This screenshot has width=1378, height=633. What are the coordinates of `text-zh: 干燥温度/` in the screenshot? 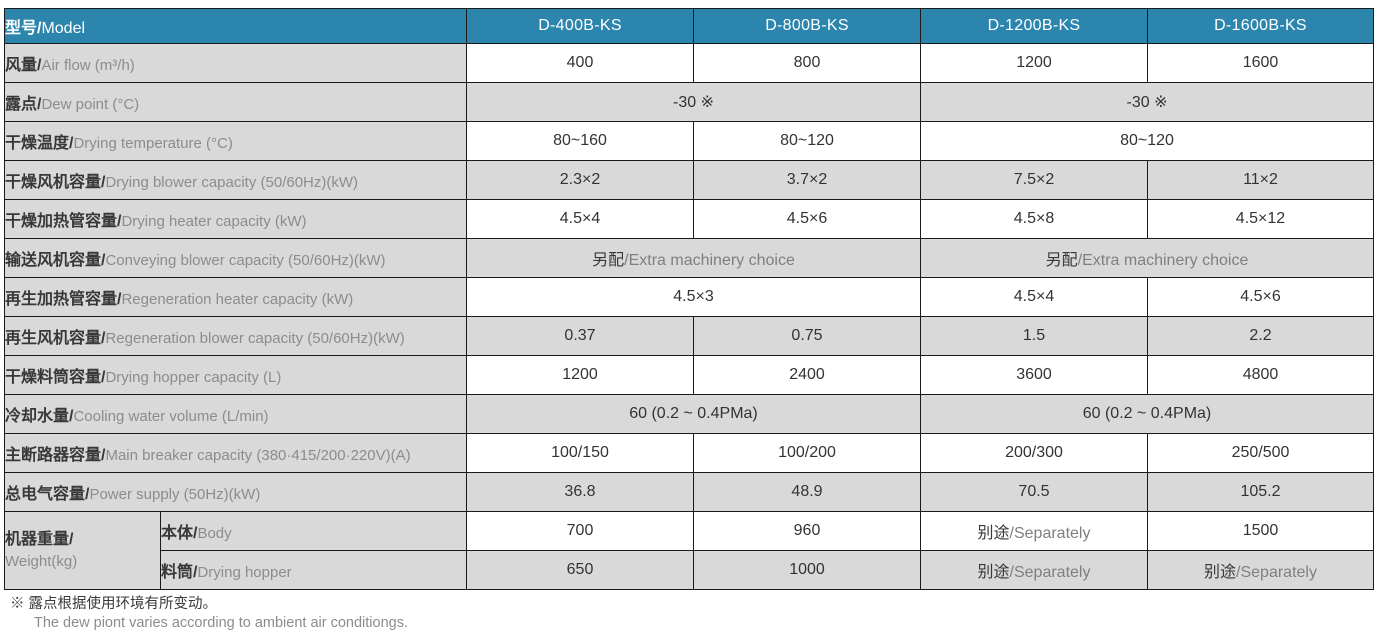 It's located at (39, 143).